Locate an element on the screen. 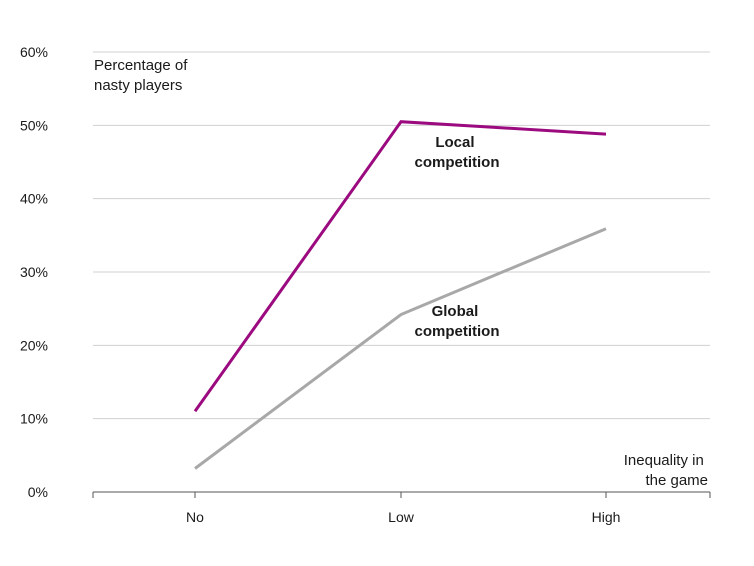 The width and height of the screenshot is (754, 566). series-label-global-competition: Global competition is located at coordinates (457, 321).